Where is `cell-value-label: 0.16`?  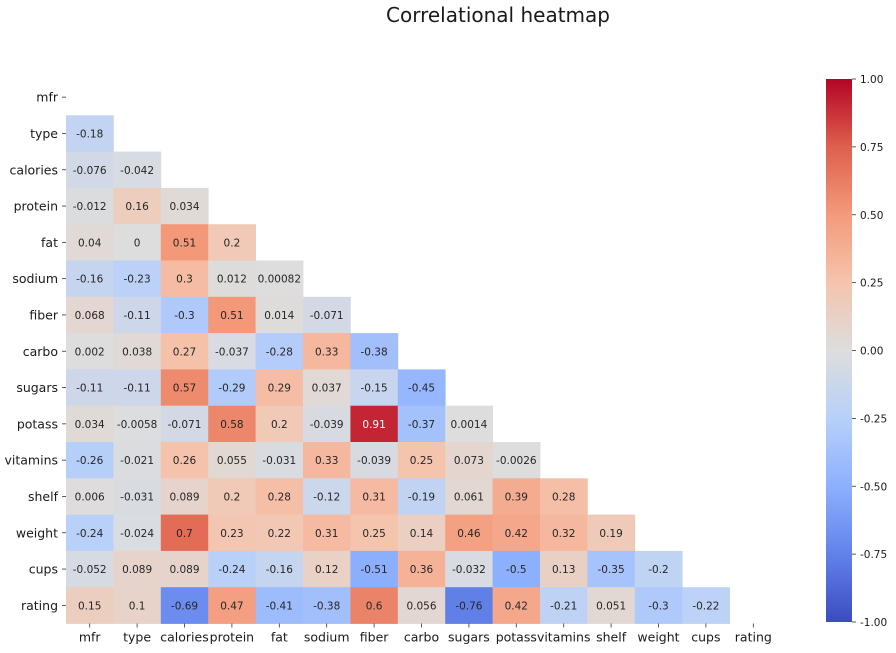 cell-value-label: 0.16 is located at coordinates (137, 207).